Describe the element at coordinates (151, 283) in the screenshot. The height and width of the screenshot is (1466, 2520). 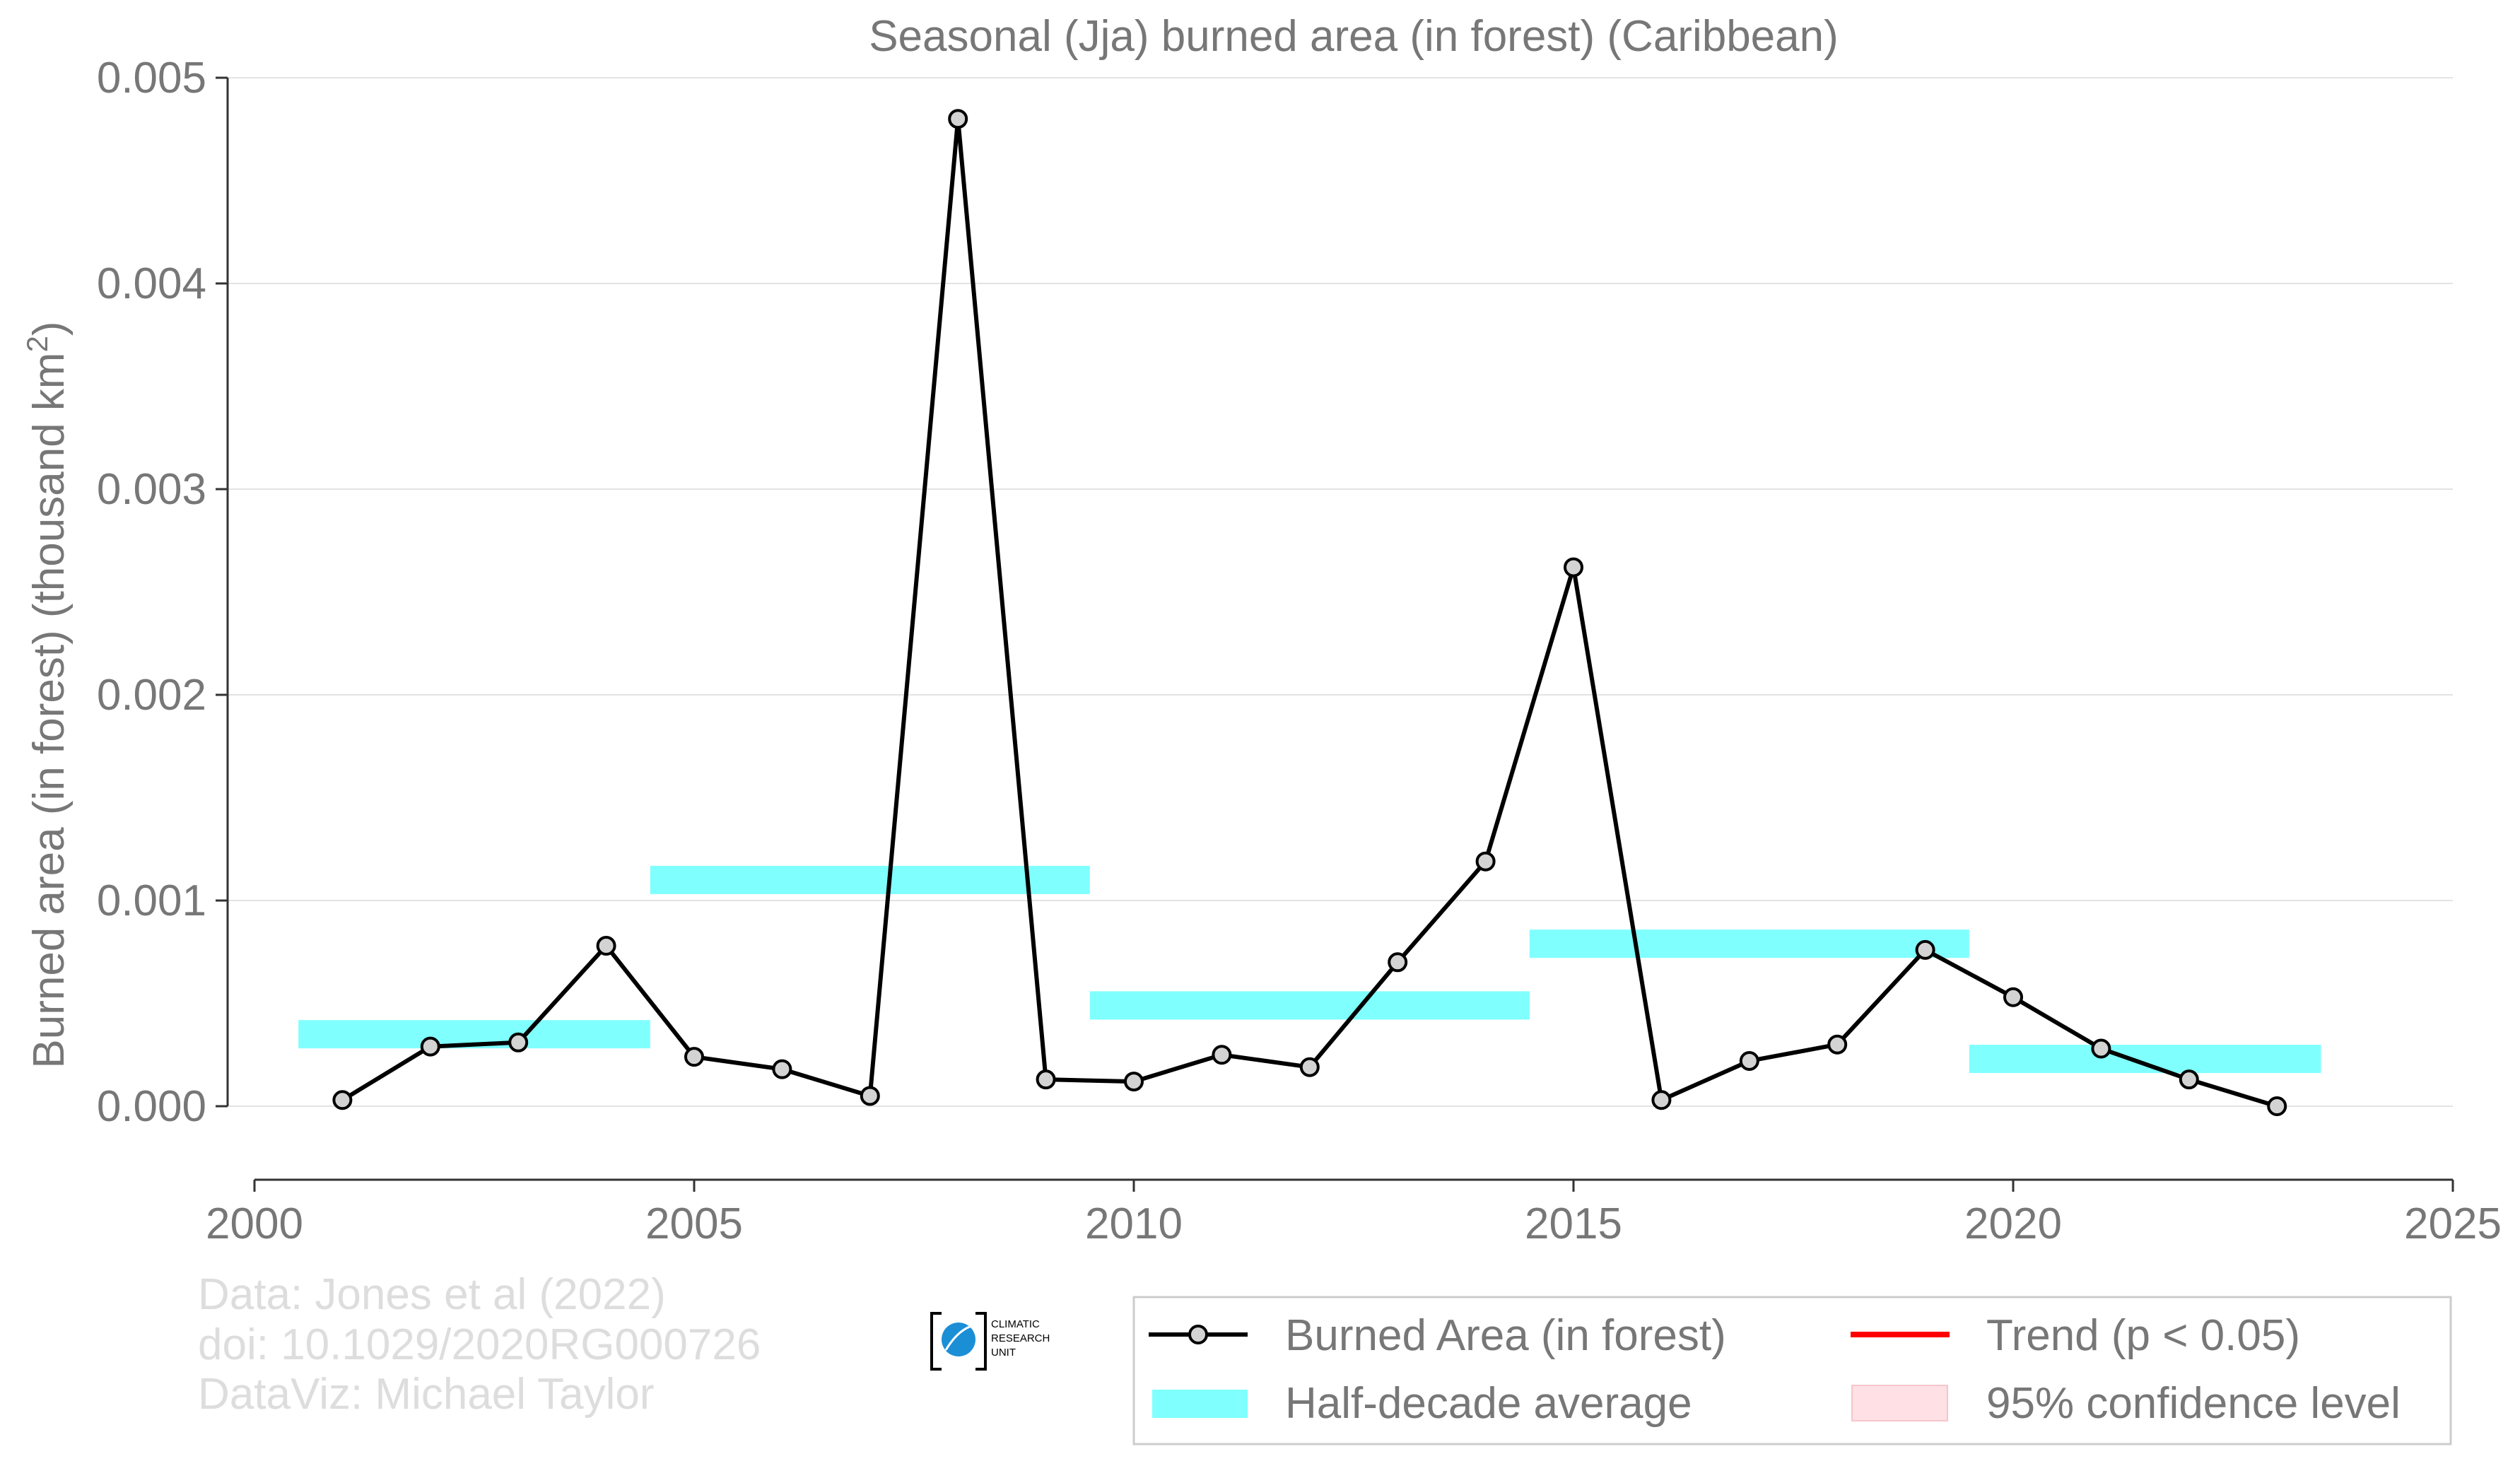
I see `y-tick-label: 0.004` at that location.